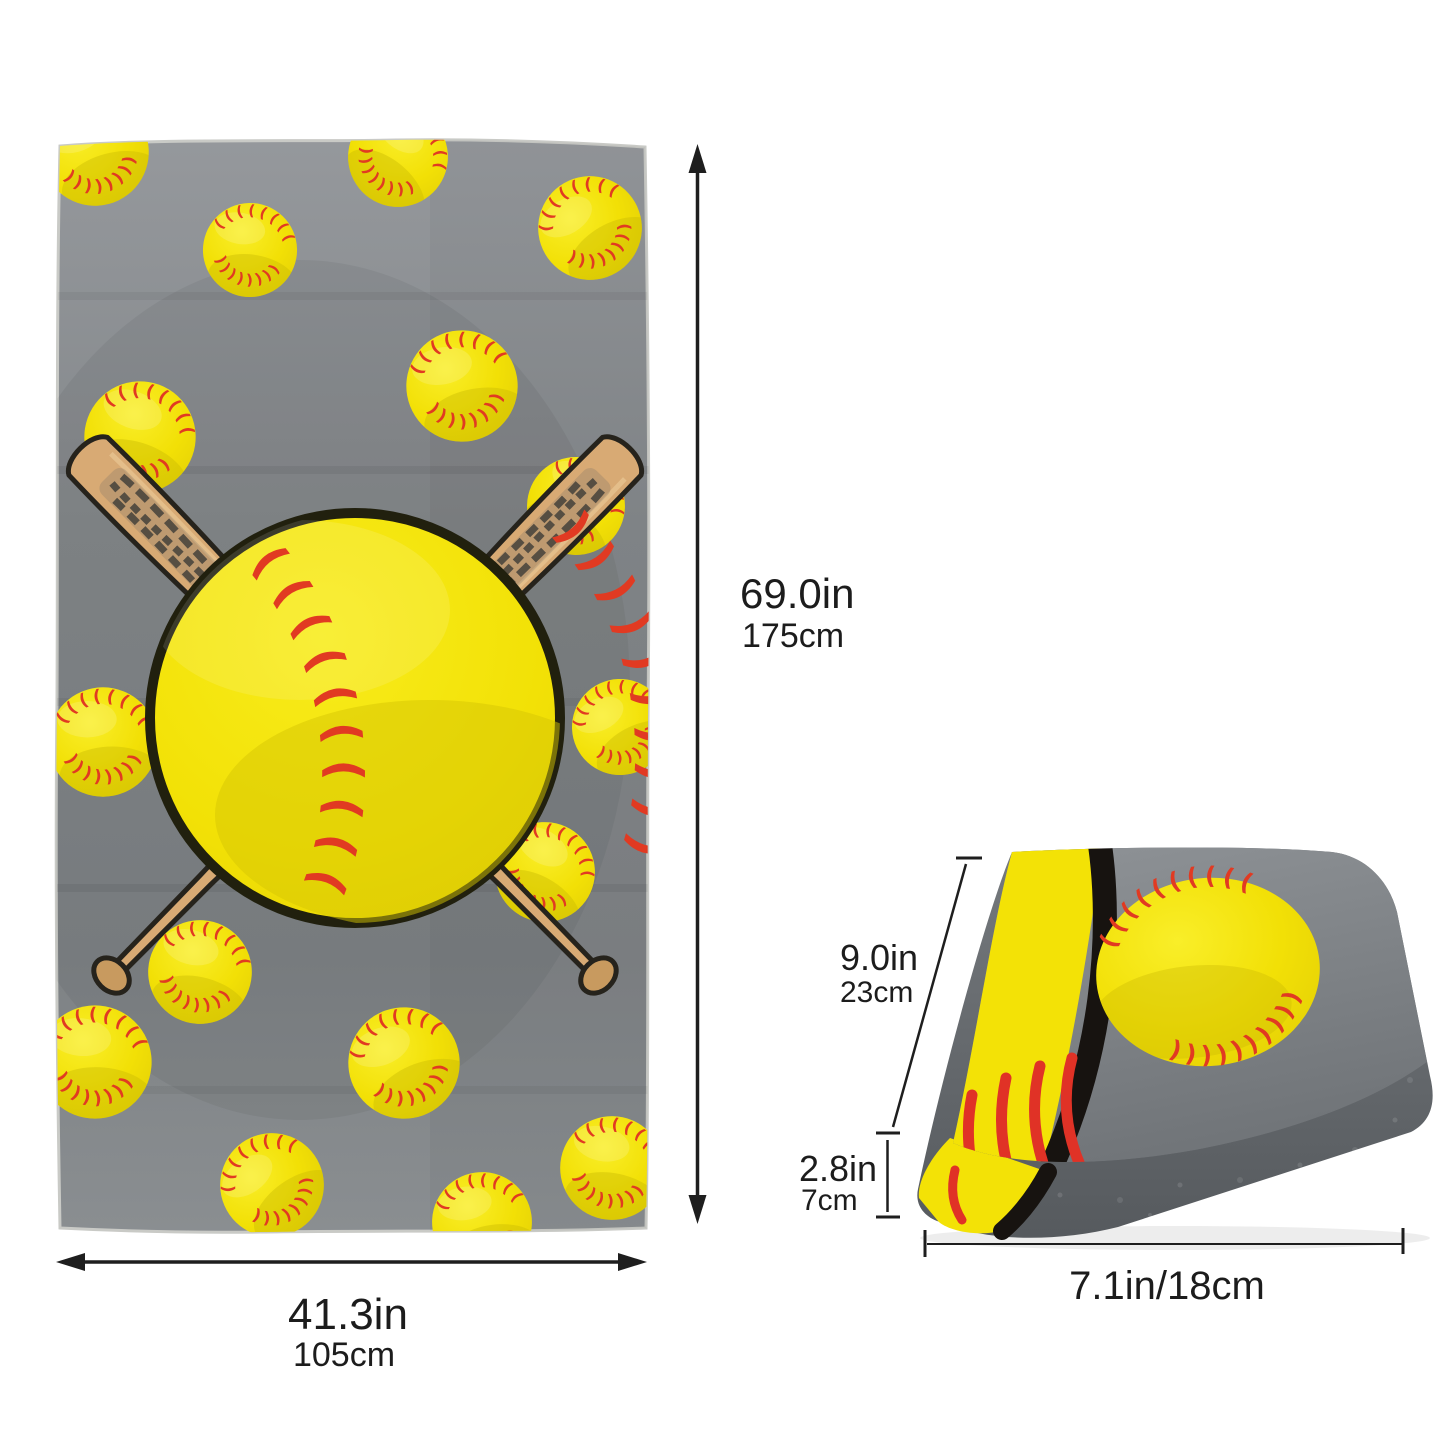  Describe the element at coordinates (797, 593) in the screenshot. I see `flat-height-inches-label: 69.0in` at that location.